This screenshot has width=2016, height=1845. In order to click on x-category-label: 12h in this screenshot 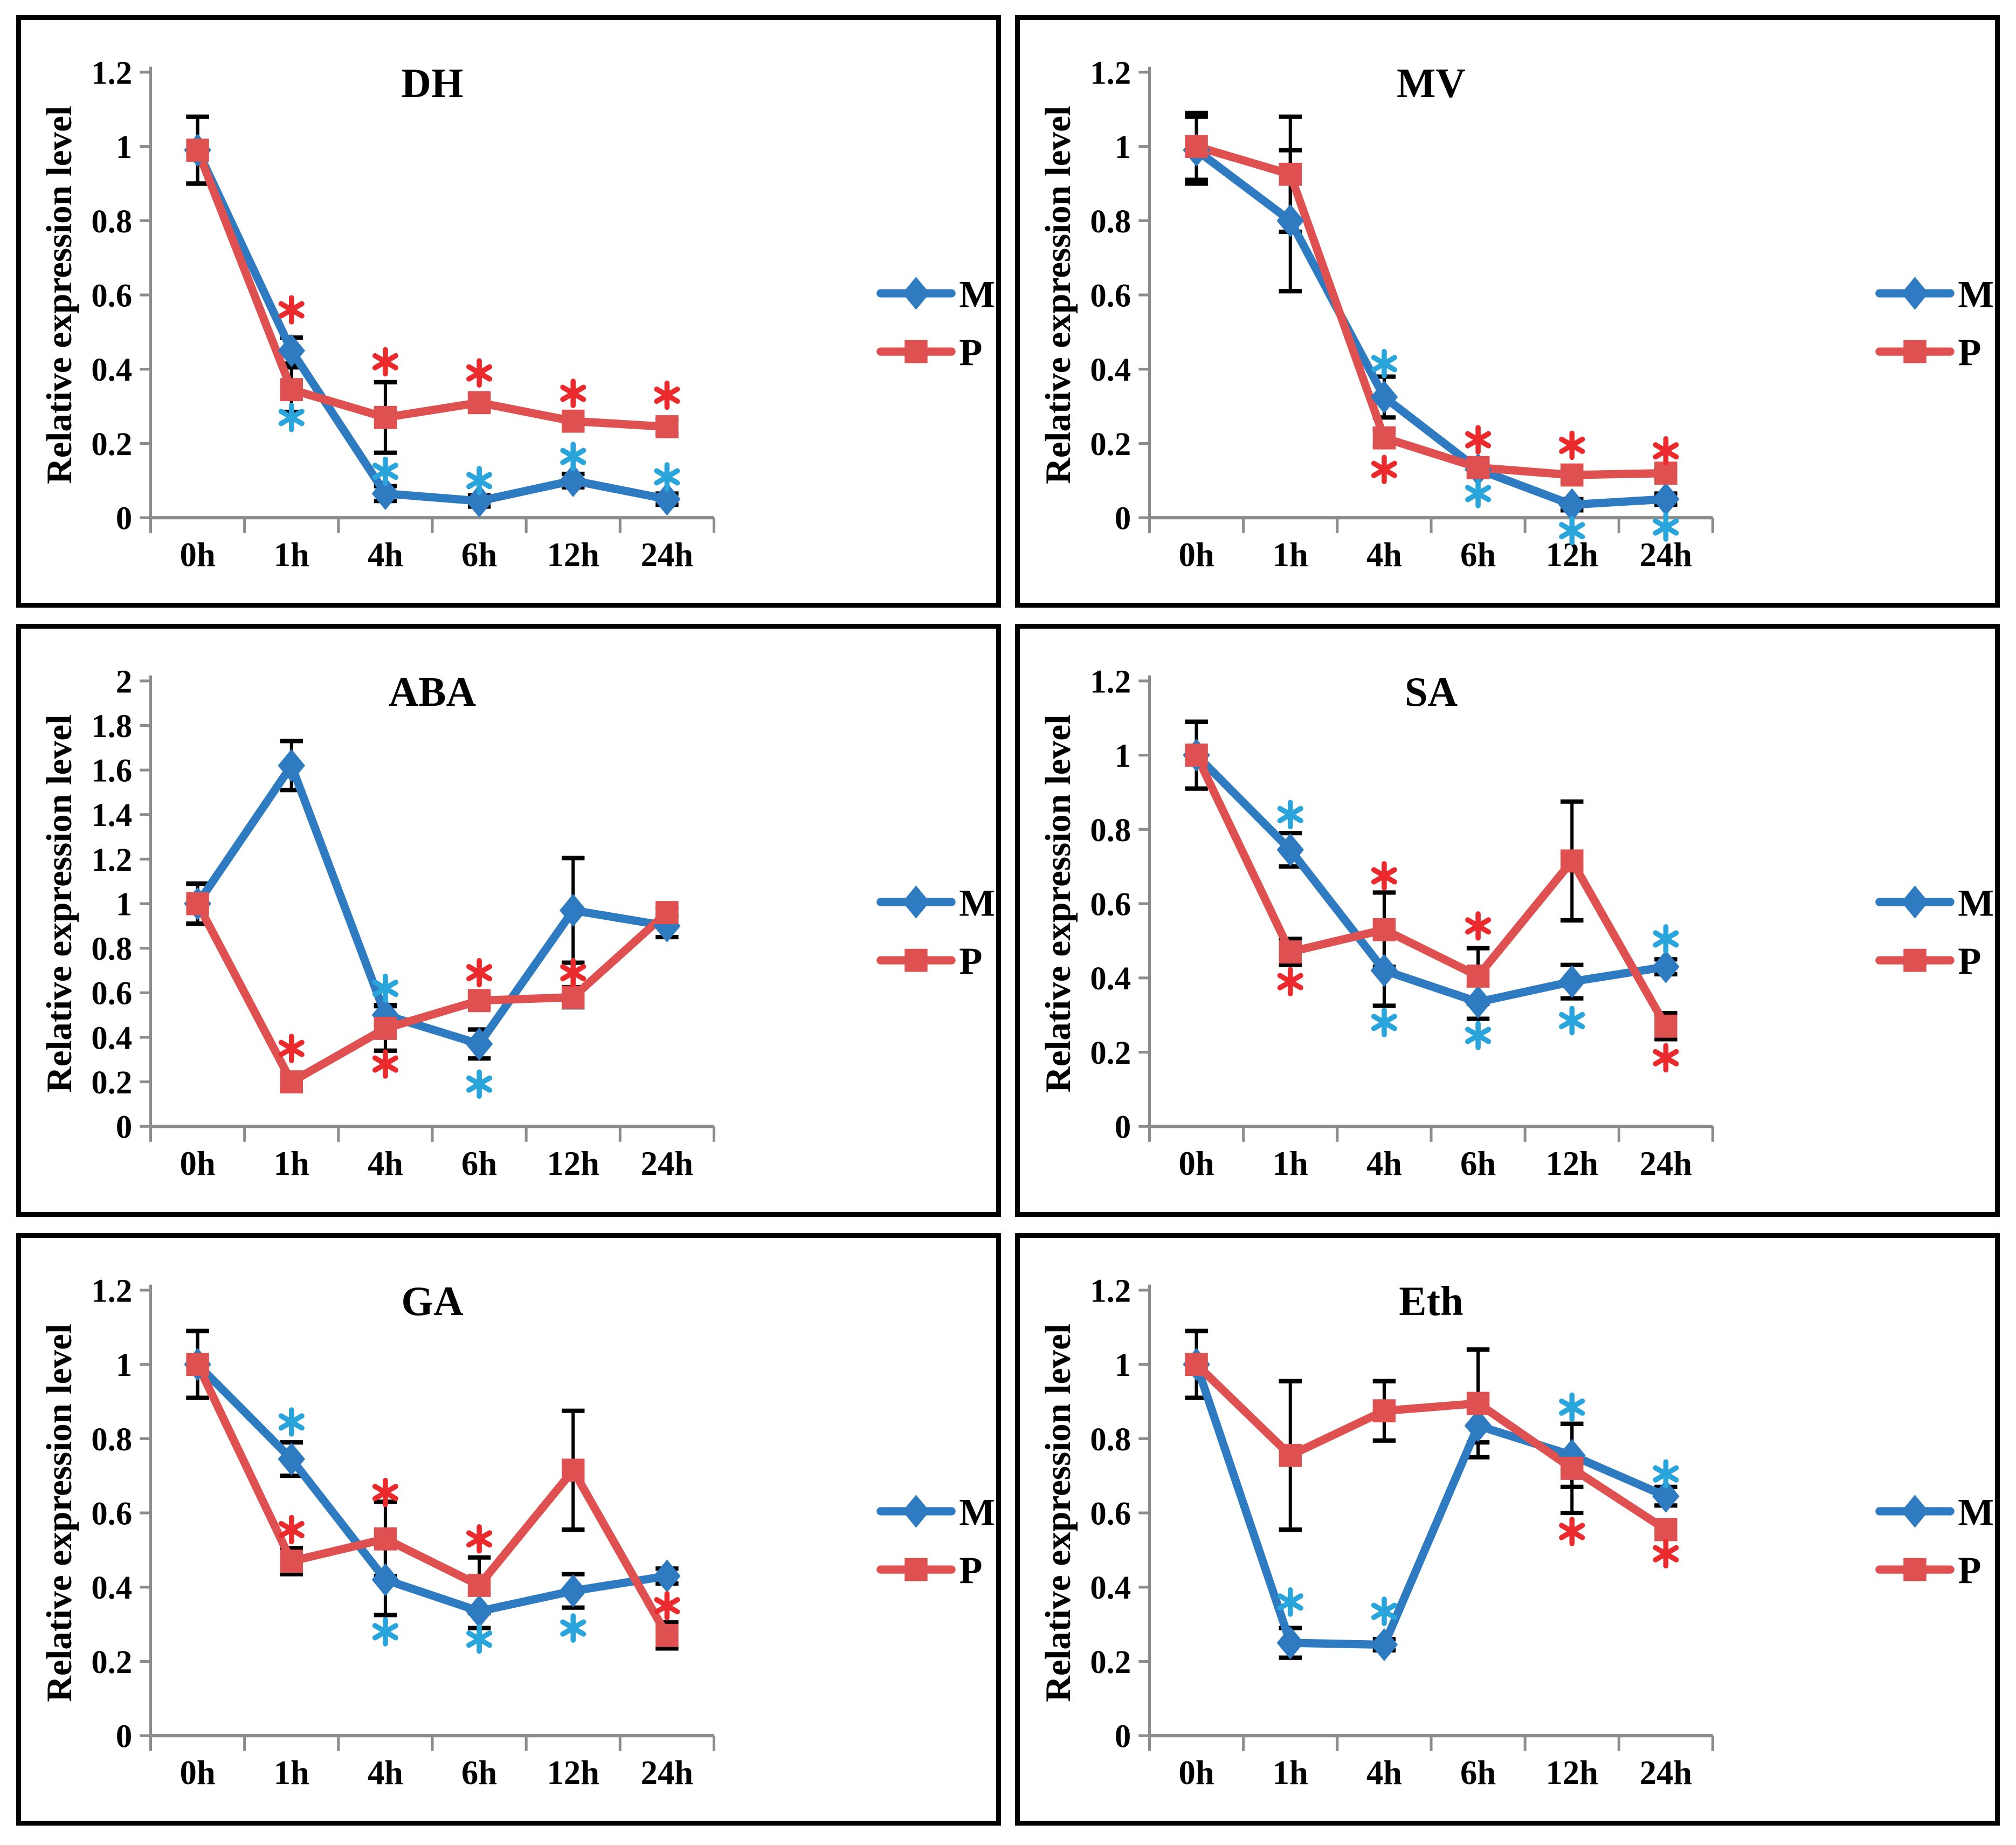, I will do `click(1572, 1772)`.